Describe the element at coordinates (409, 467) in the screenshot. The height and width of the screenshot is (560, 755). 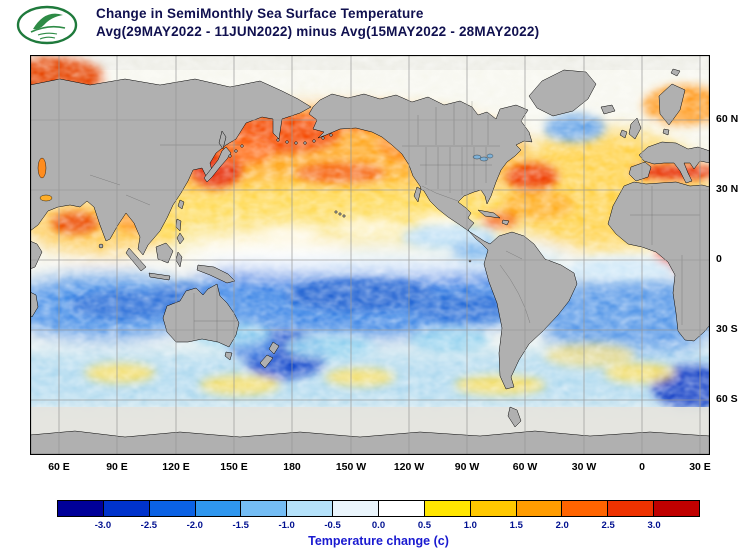
I see `lon-tick-label: 120 W` at that location.